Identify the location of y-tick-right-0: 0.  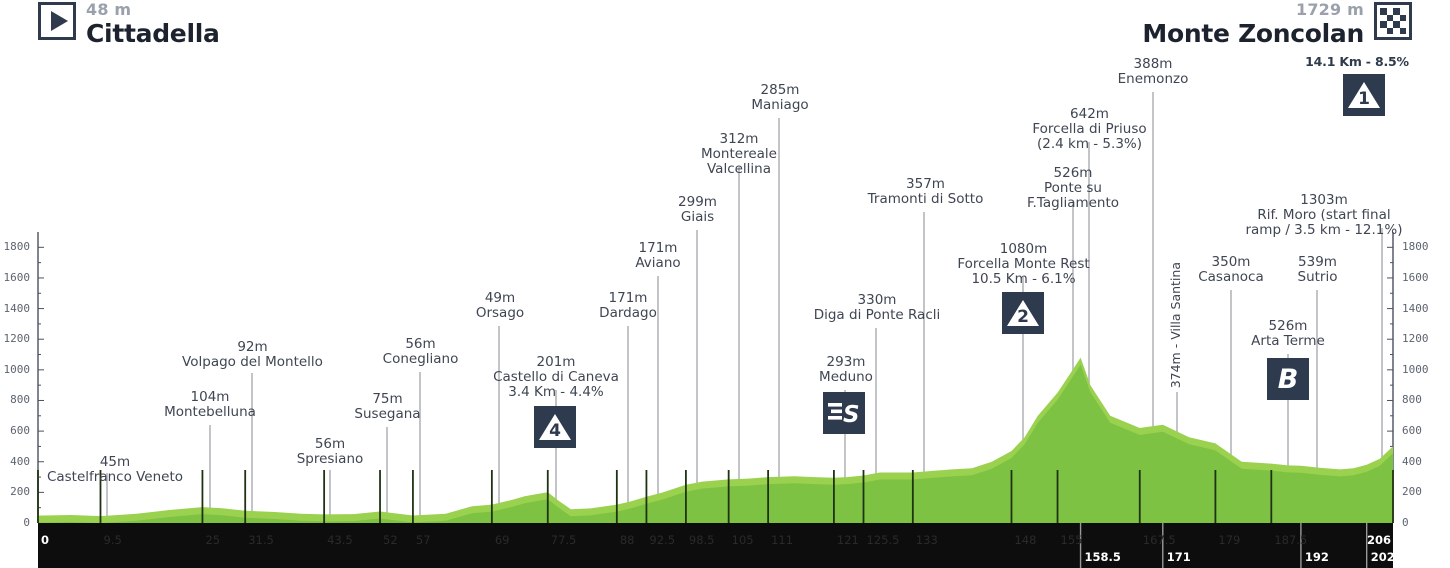
(1405, 522).